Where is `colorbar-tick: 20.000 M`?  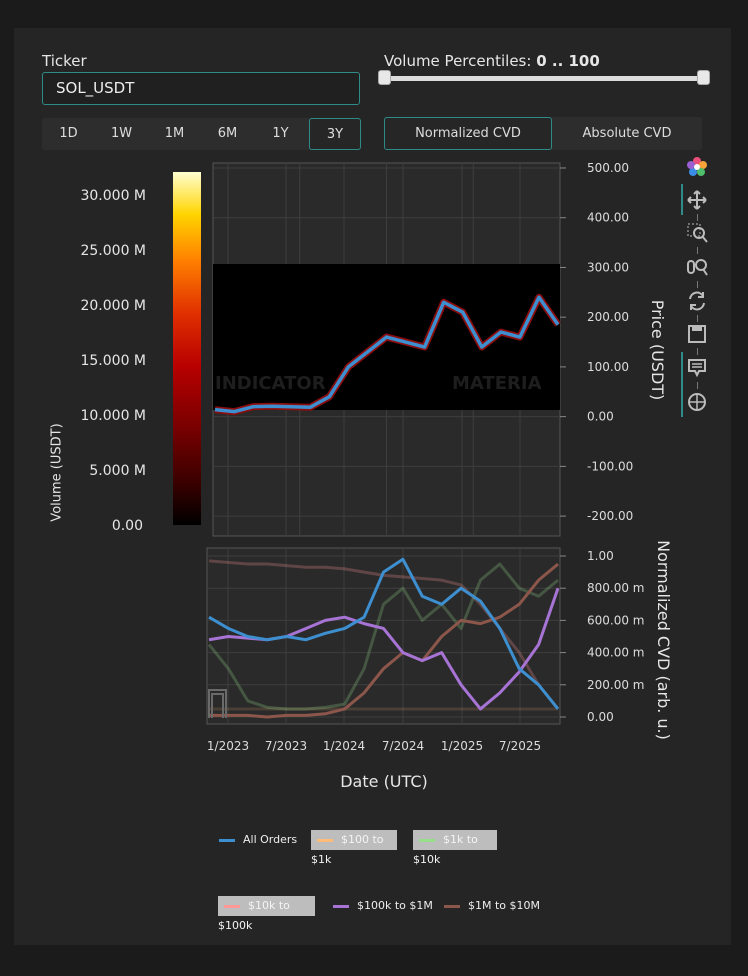 colorbar-tick: 20.000 M is located at coordinates (113, 306).